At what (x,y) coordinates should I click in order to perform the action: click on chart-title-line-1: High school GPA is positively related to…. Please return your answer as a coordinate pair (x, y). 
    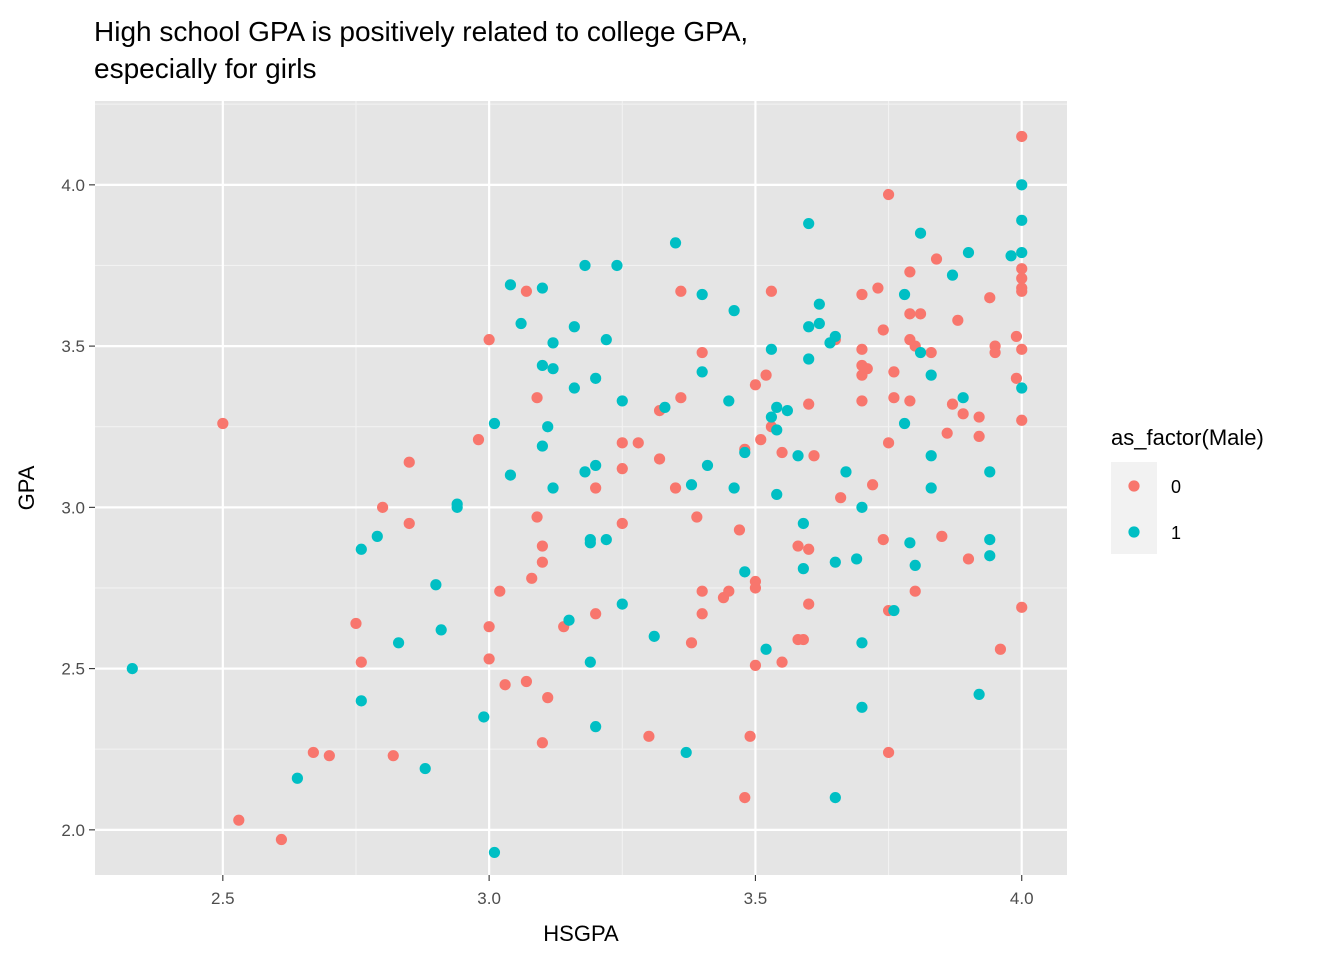
    Looking at the image, I should click on (421, 31).